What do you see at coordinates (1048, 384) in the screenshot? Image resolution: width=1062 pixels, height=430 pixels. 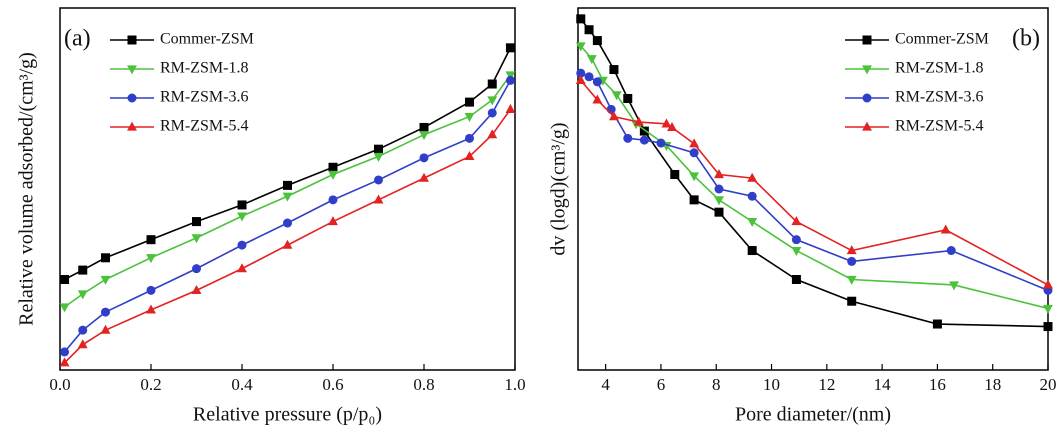 I see `x-tick-label: 20` at bounding box center [1048, 384].